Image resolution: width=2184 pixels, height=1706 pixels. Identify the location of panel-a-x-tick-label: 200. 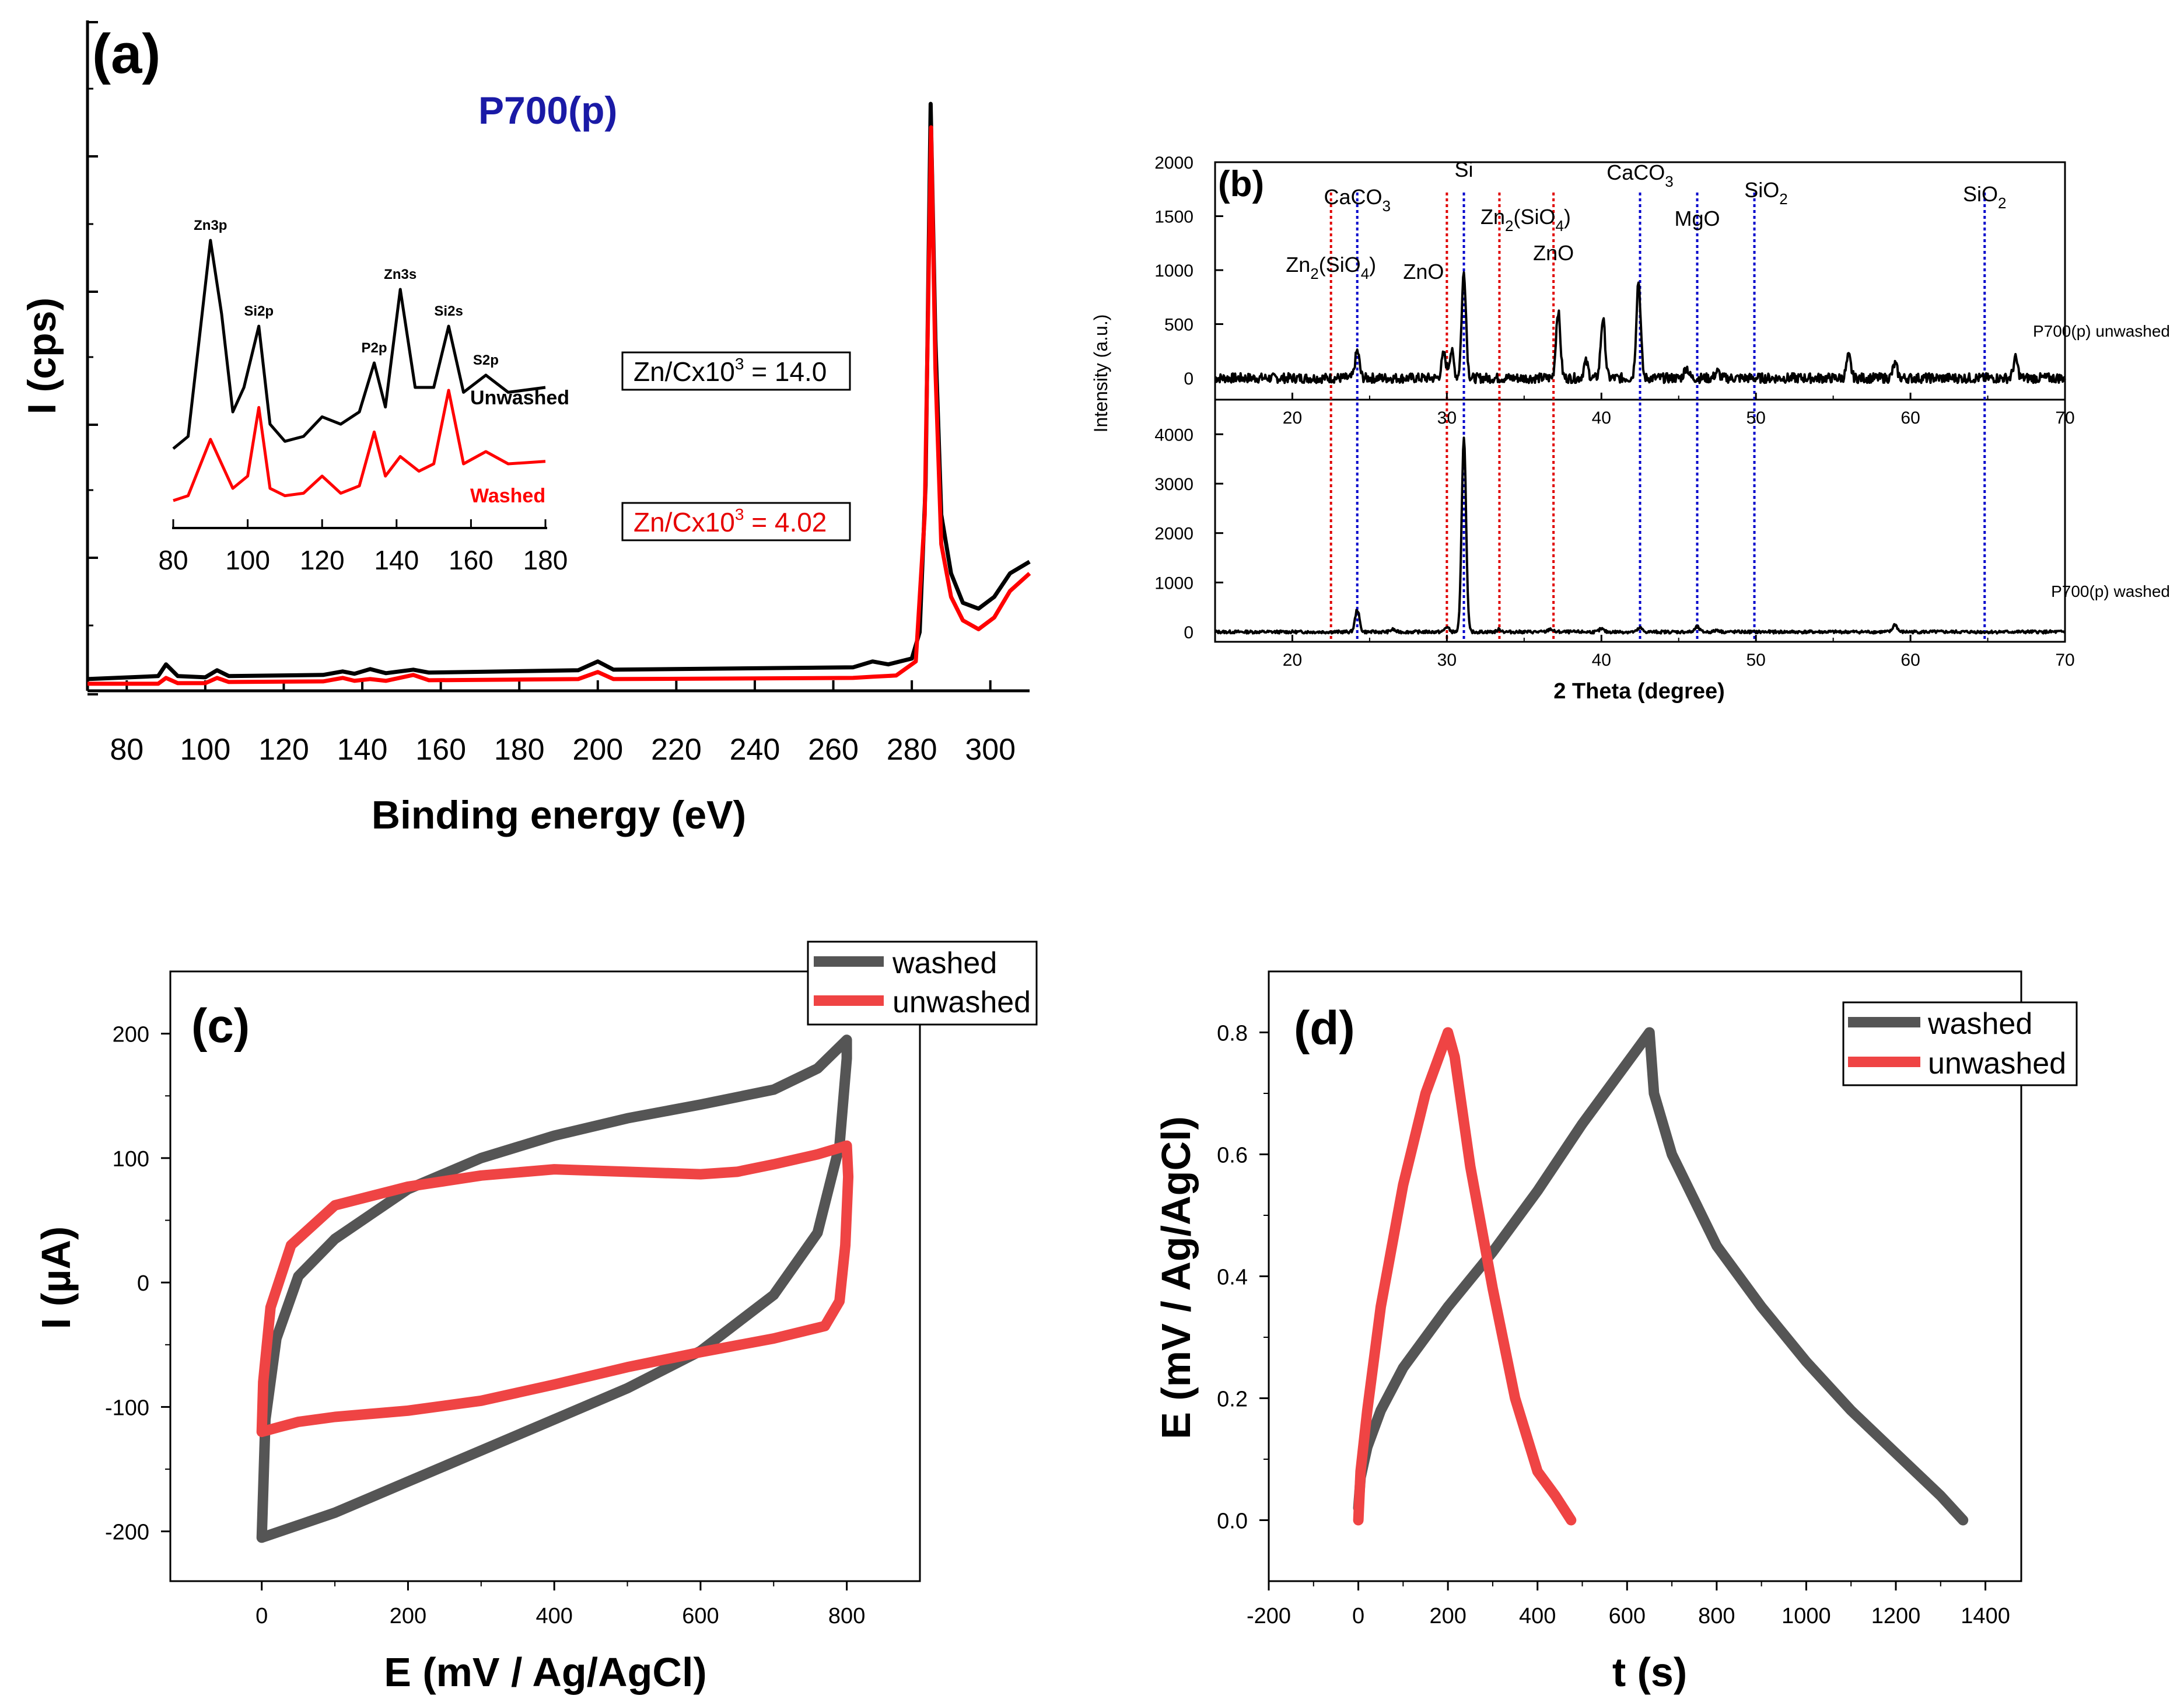
(597, 750).